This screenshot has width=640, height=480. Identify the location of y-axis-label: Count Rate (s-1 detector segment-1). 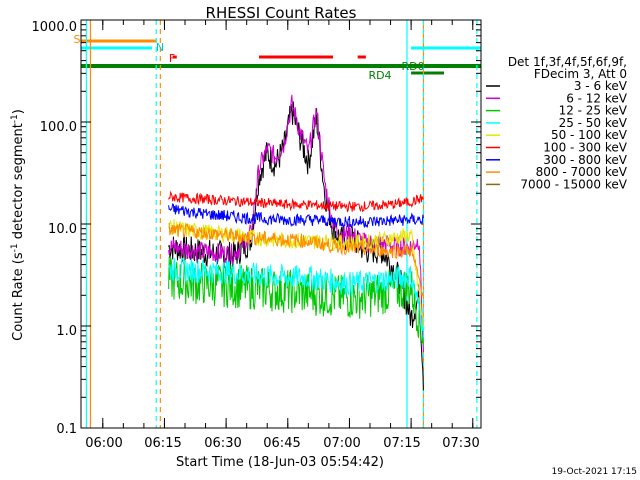
(18, 225).